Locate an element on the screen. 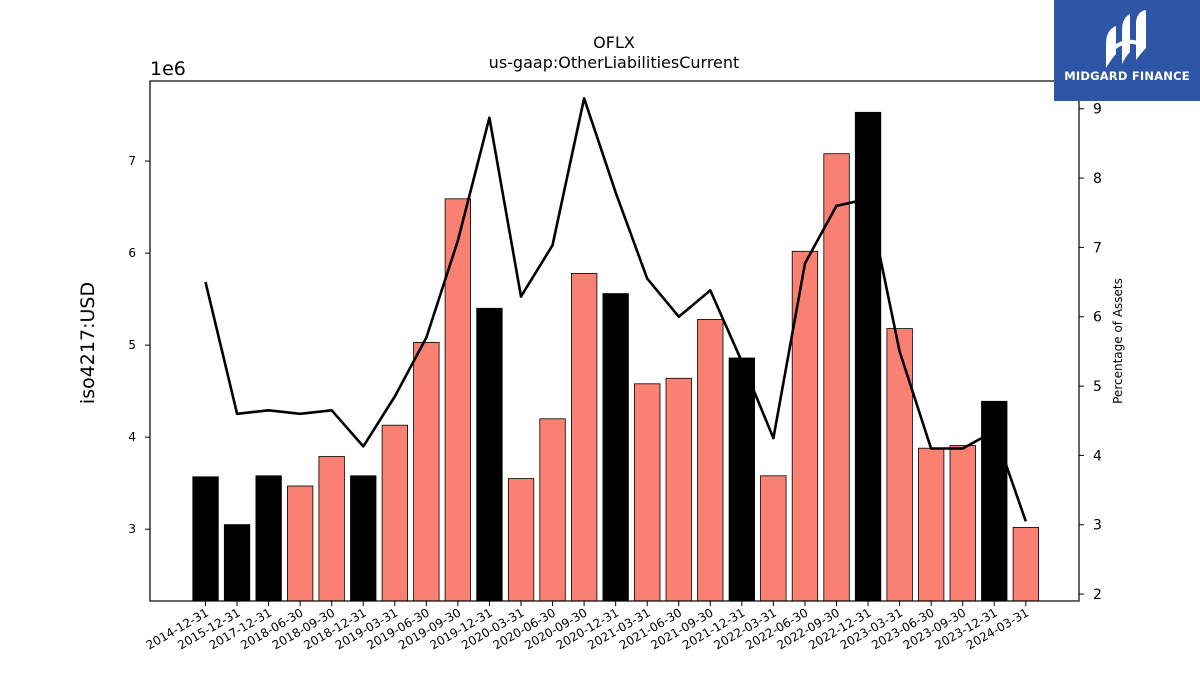 The image size is (1200, 675). y-tick-label: 3 is located at coordinates (132, 529).